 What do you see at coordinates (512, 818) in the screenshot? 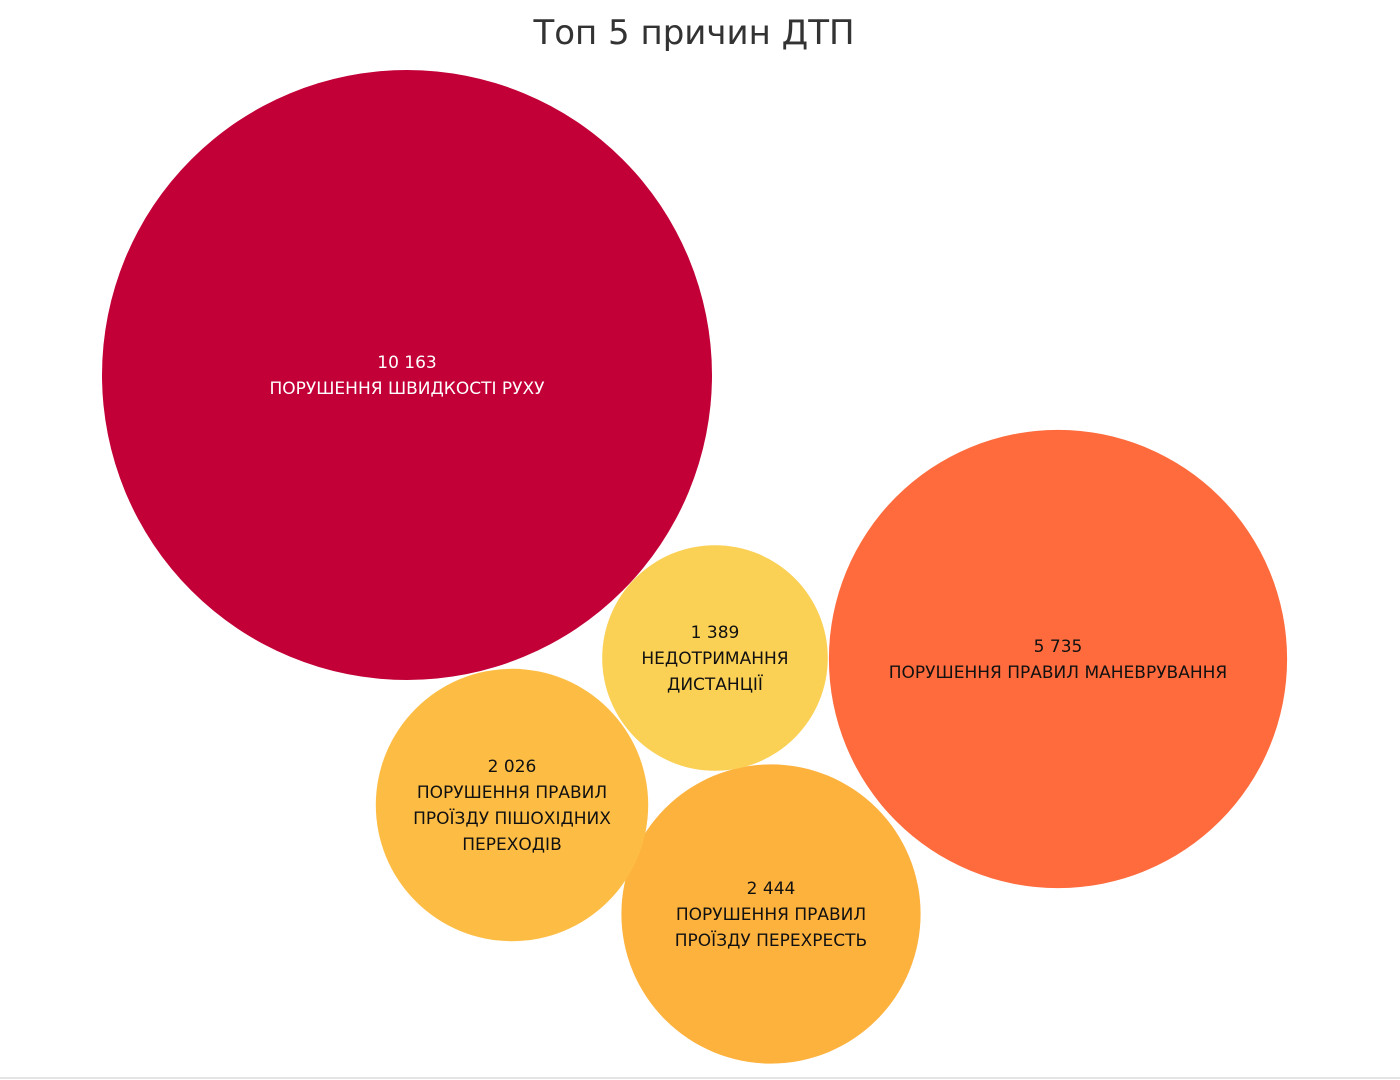
I see `bubble-category-label: ПРОЇЗДУ ПІШОХІДНИХ` at bounding box center [512, 818].